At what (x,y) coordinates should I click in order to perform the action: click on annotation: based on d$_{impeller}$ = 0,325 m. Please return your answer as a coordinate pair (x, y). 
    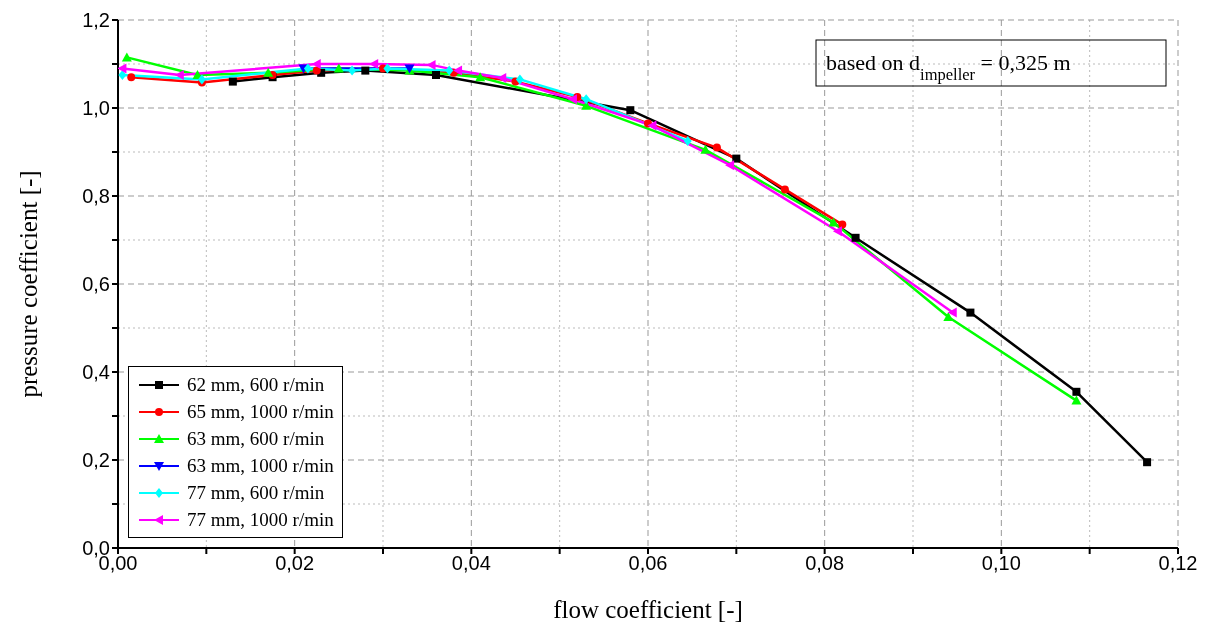
    Looking at the image, I should click on (948, 67).